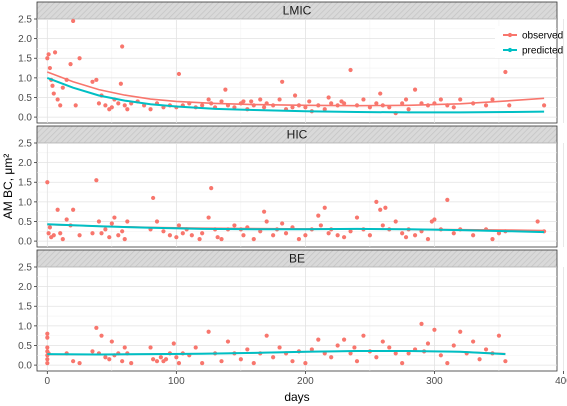 This screenshot has width=567, height=406. I want to click on x-tick-label: 0, so click(48, 381).